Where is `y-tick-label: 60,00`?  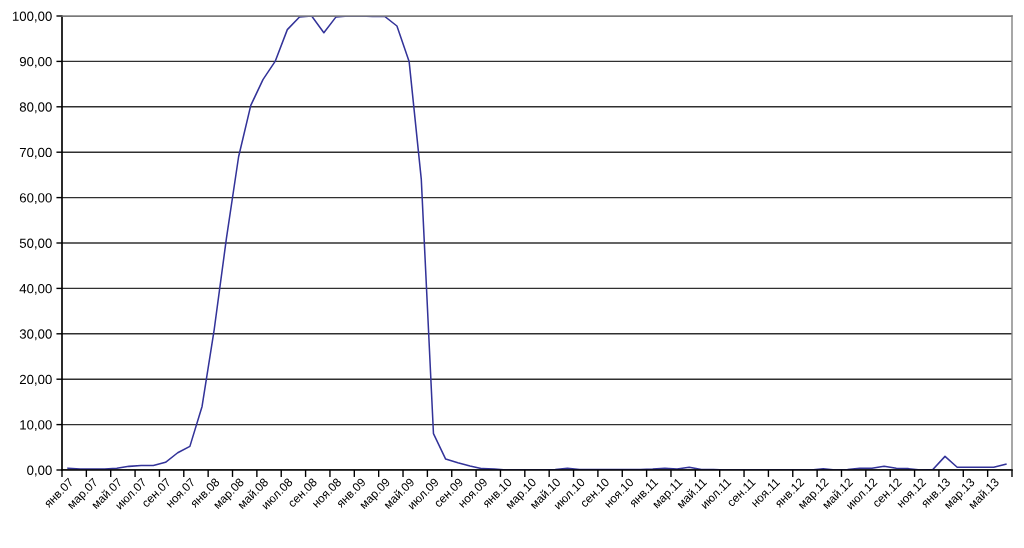
y-tick-label: 60,00 is located at coordinates (35, 199).